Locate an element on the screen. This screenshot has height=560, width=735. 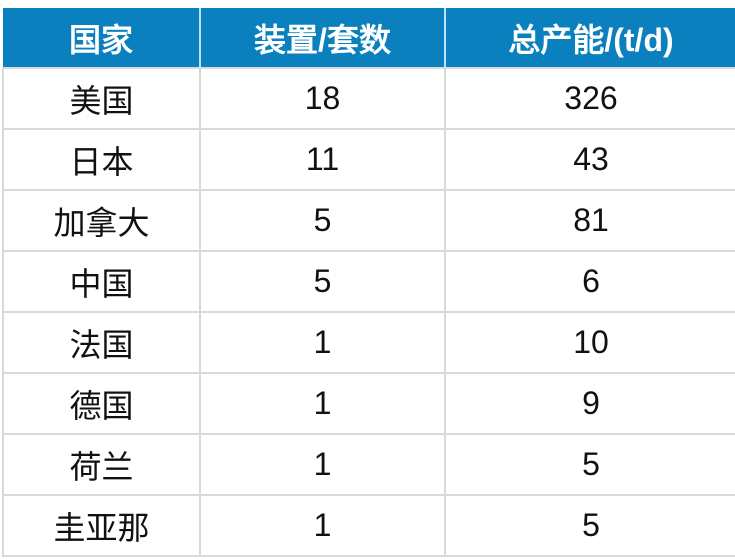
units-cell: 11 is located at coordinates (322, 159).